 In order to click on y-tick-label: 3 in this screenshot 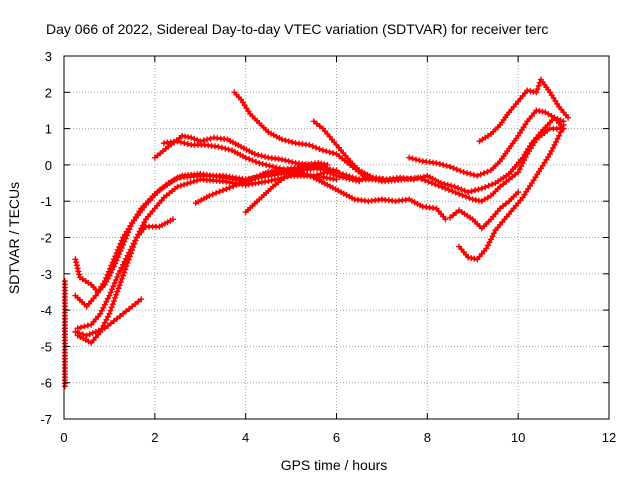, I will do `click(48, 56)`.